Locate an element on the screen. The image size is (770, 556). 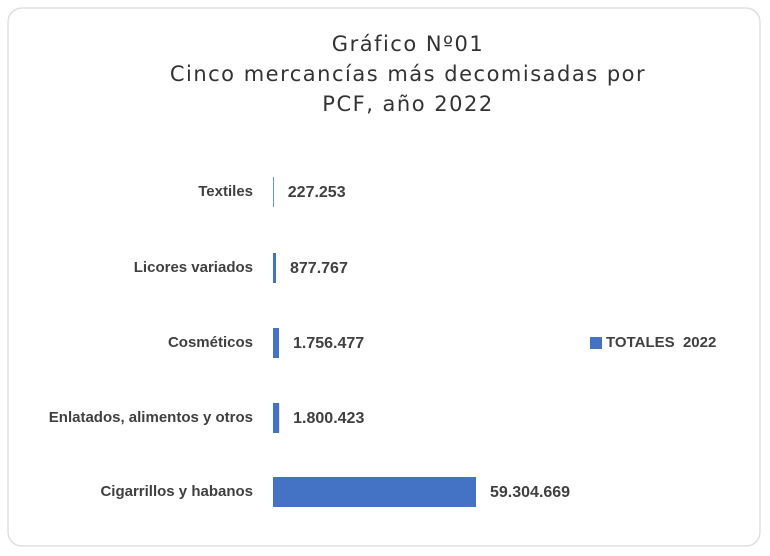
chart-title: Cinco mercancías más decomisadas por is located at coordinates (408, 74).